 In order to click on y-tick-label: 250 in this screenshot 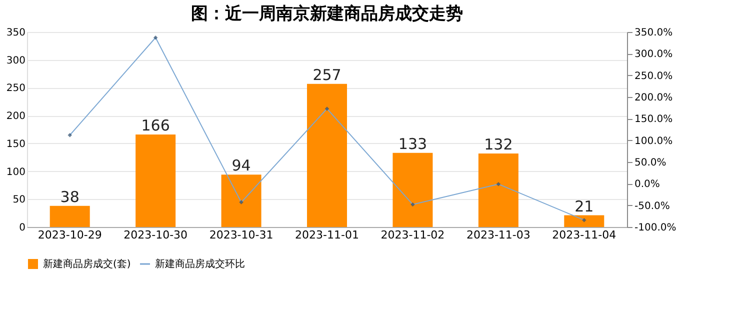, I will do `click(16, 88)`.